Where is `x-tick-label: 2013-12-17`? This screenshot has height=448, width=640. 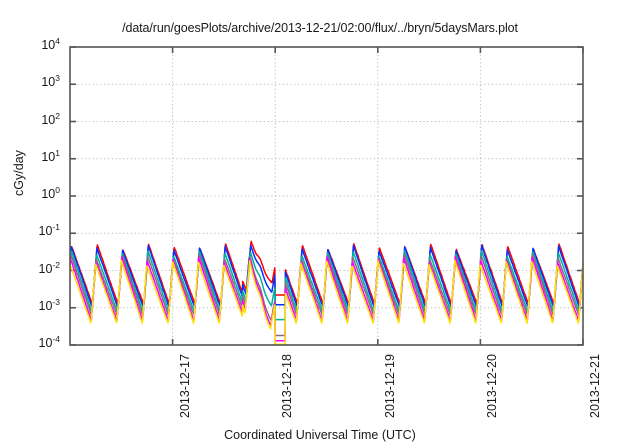
x-tick-label: 2013-12-17 is located at coordinates (184, 386).